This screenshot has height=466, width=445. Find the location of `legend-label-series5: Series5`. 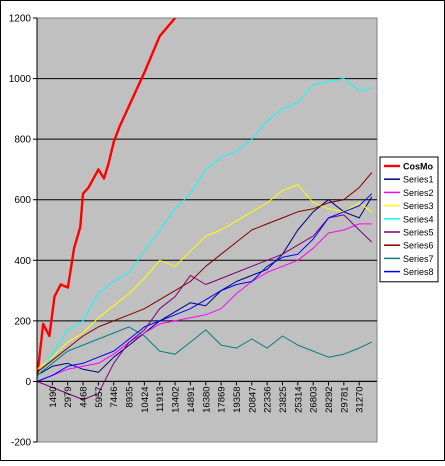

legend-label-series5: Series5 is located at coordinates (418, 233).